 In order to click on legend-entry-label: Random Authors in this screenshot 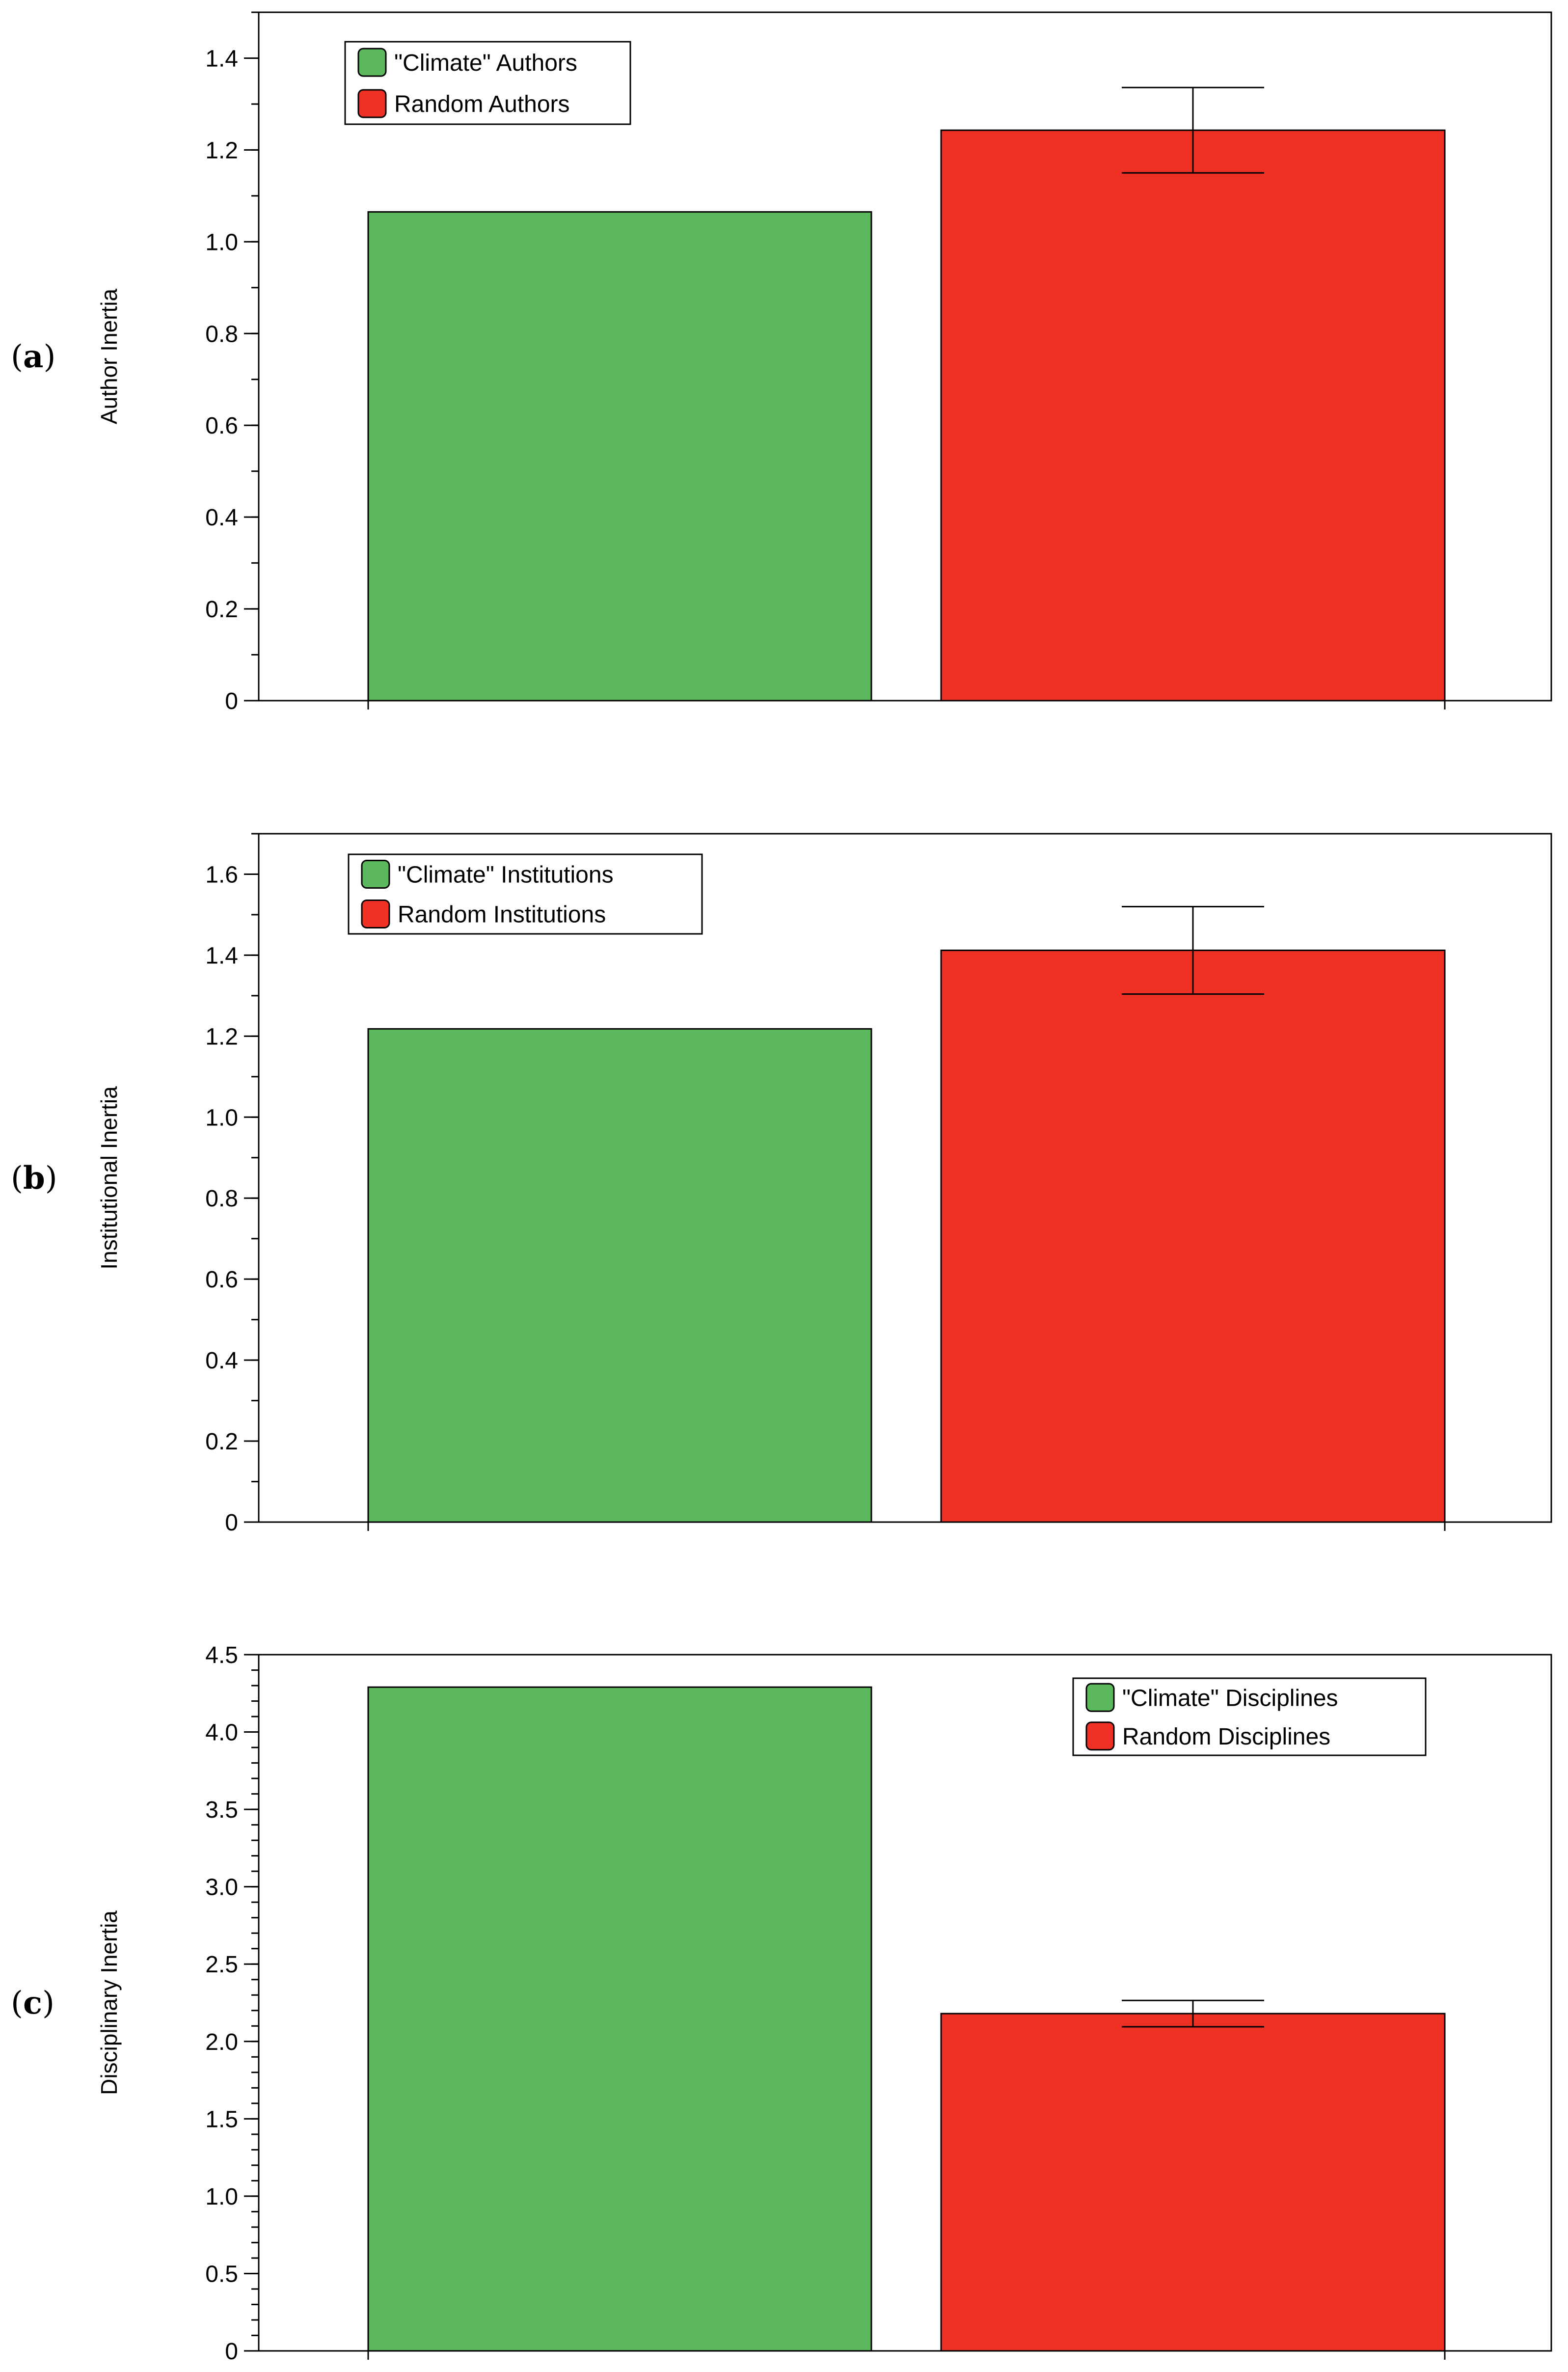, I will do `click(482, 104)`.